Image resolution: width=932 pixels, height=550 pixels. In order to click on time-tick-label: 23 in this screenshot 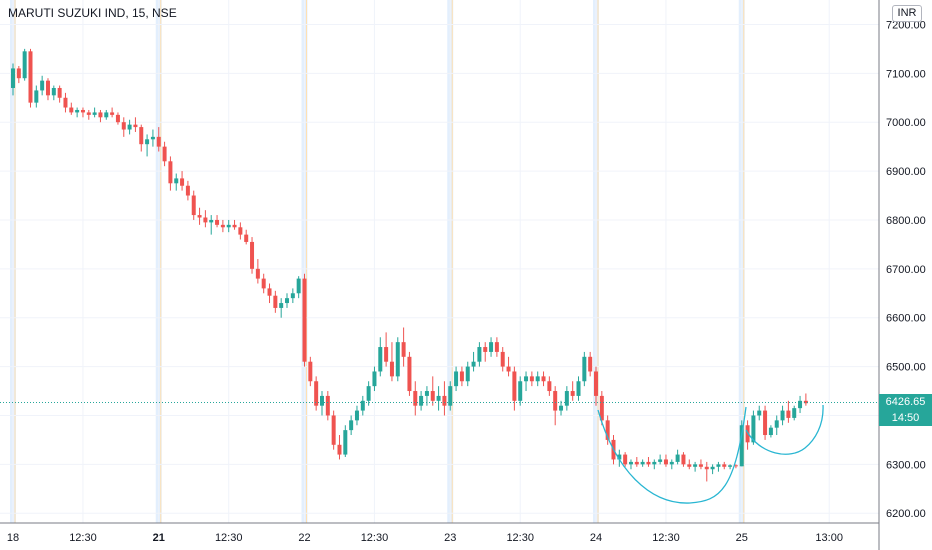, I will do `click(450, 538)`.